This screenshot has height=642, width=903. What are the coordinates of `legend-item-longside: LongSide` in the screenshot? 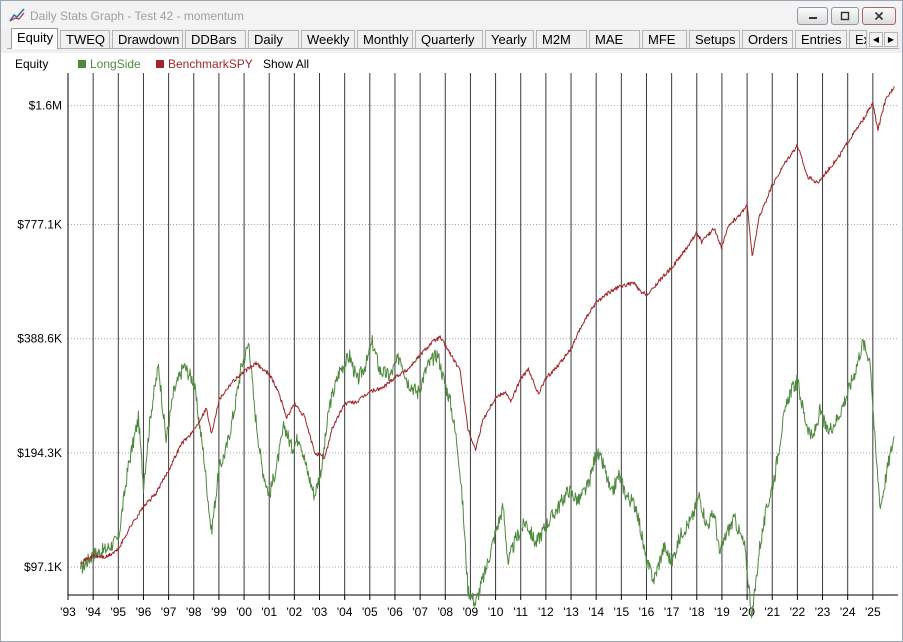 It's located at (115, 64).